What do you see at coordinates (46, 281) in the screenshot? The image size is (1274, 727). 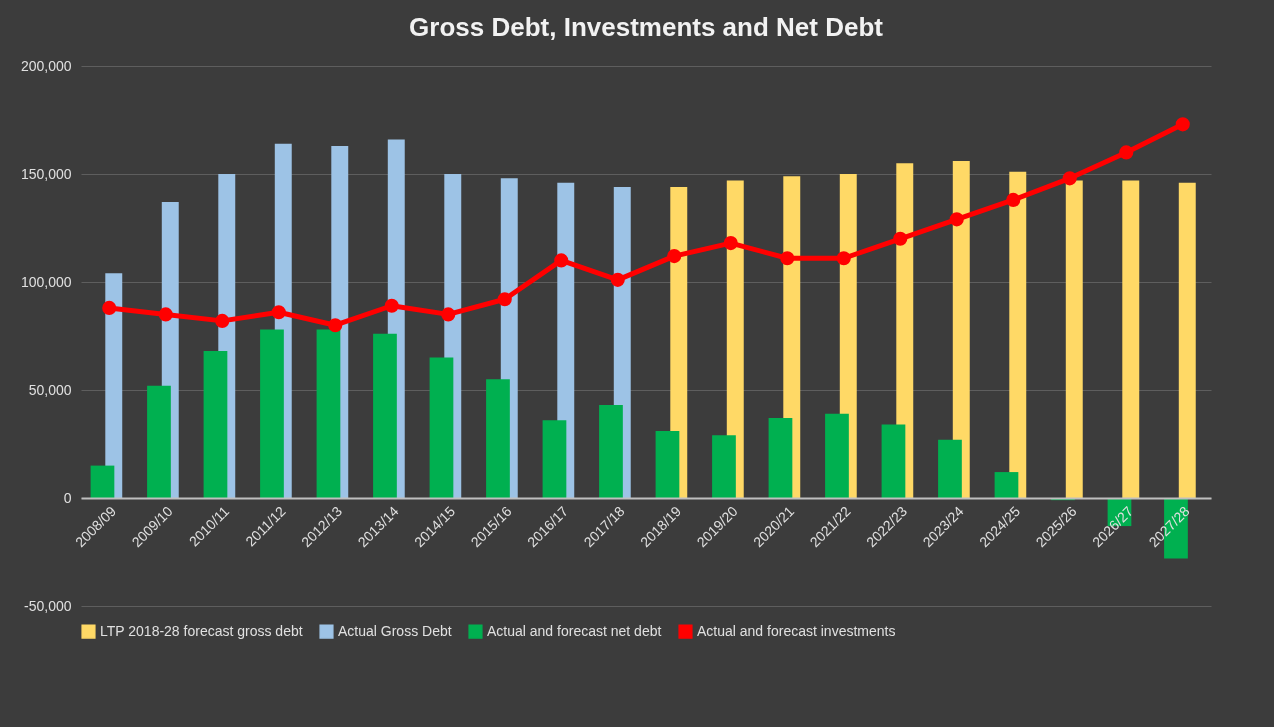 I see `y-tick-label: 100,000` at bounding box center [46, 281].